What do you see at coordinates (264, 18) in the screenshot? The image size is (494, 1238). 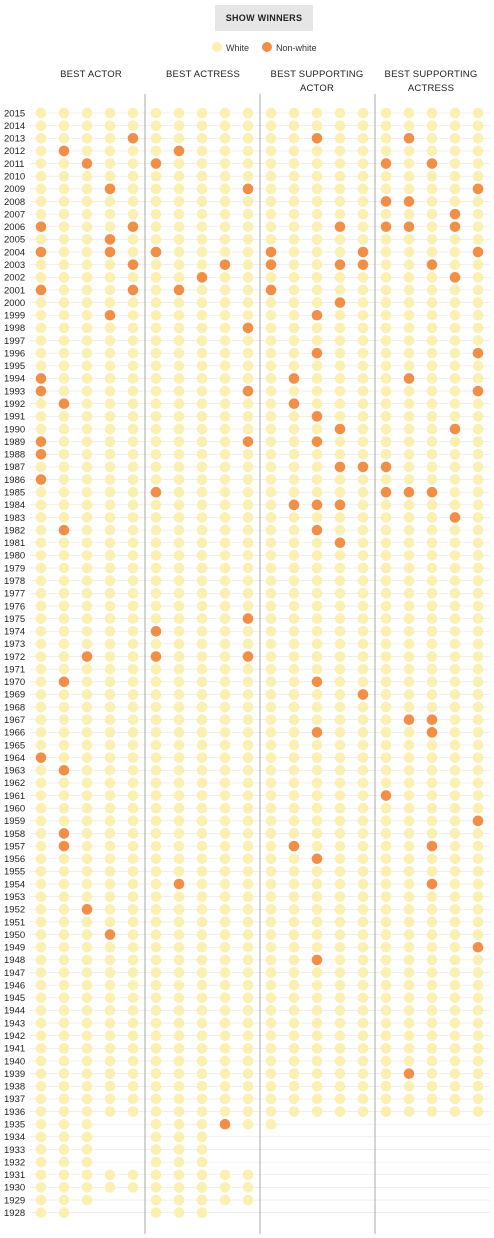 I see `show-winners-button: SHOW WINNERS` at bounding box center [264, 18].